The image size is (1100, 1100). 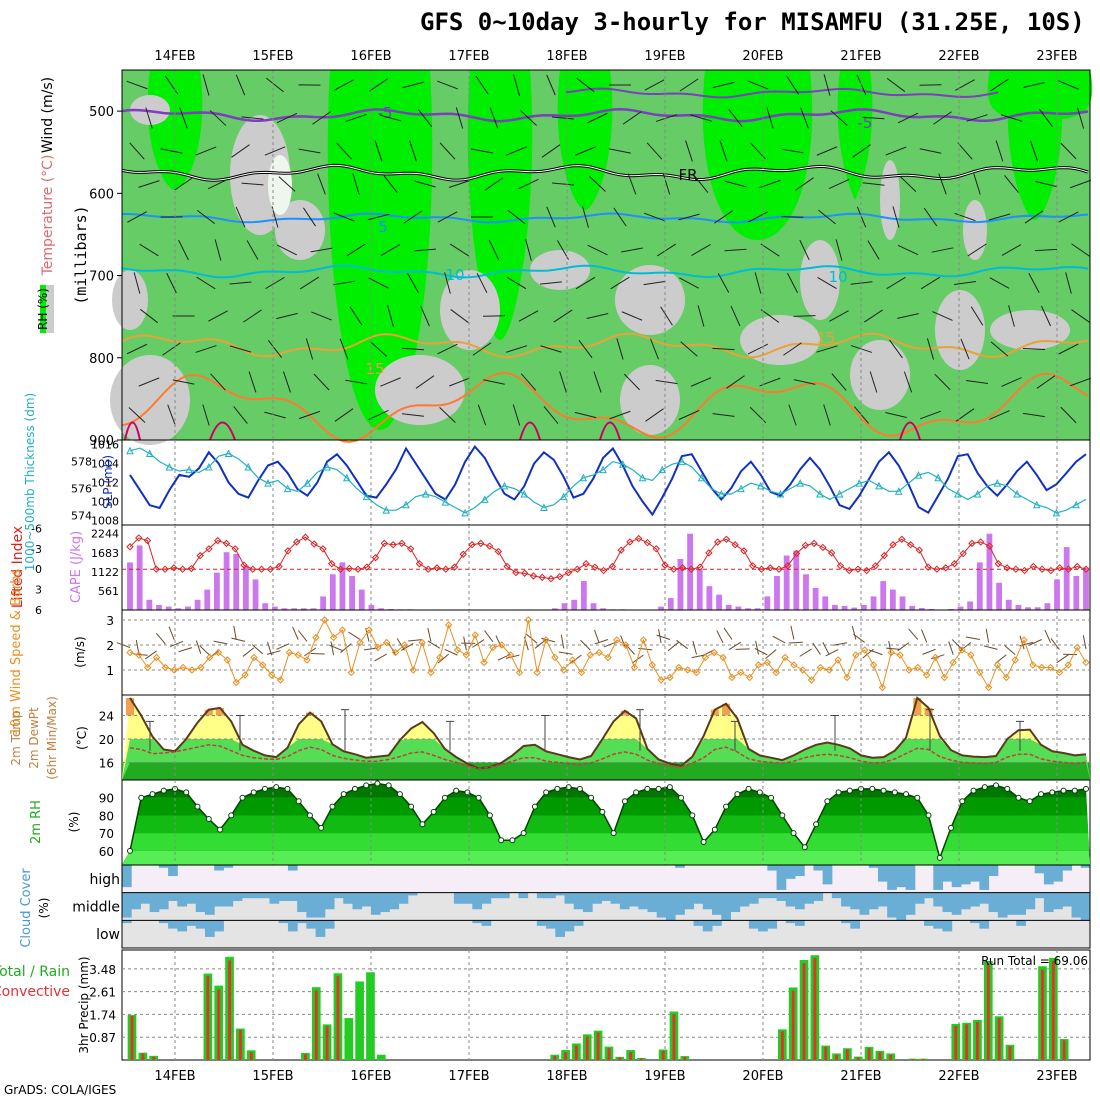 What do you see at coordinates (104, 880) in the screenshot?
I see `cloud-layer-label: high` at bounding box center [104, 880].